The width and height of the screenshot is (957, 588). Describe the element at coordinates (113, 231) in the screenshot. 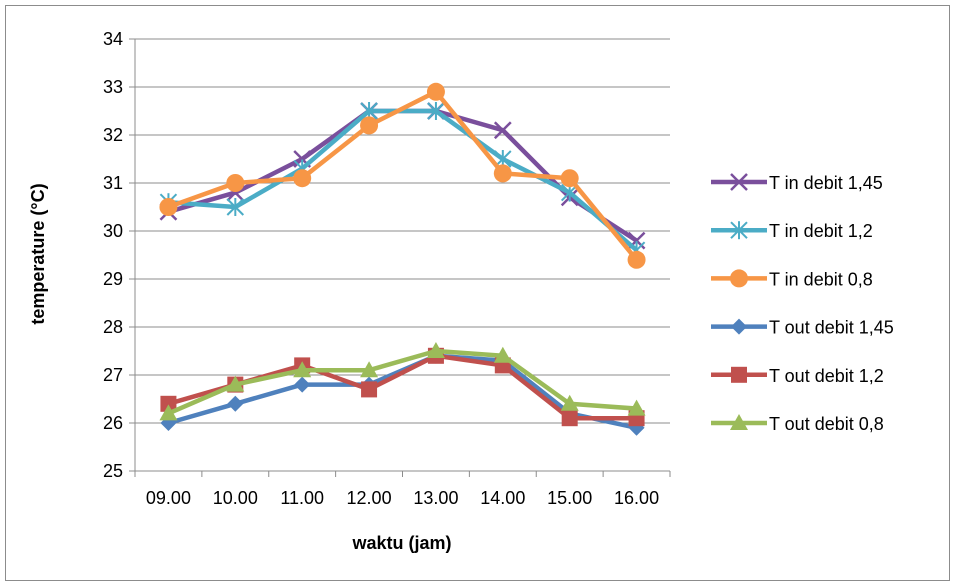

I see `y-tick-label: 30` at that location.